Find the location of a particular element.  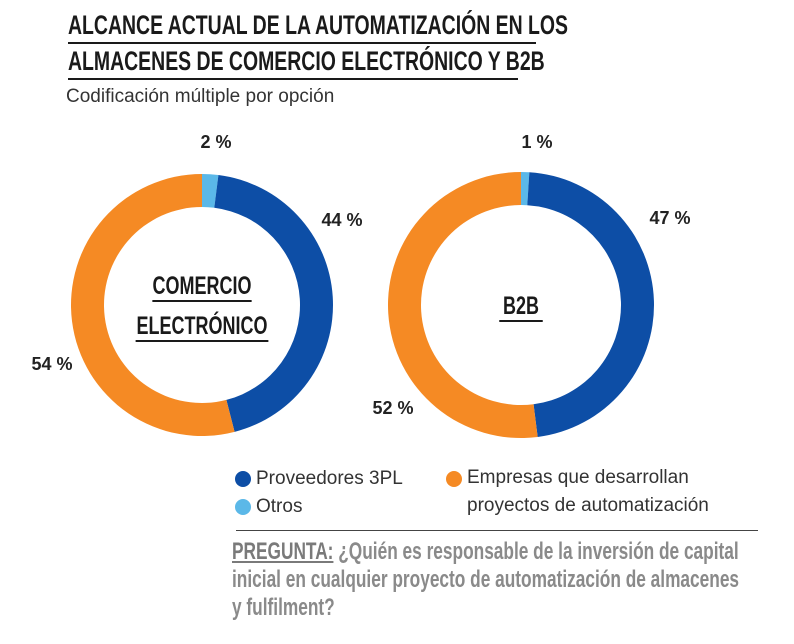

legend-item-otros: Otros is located at coordinates (268, 507).